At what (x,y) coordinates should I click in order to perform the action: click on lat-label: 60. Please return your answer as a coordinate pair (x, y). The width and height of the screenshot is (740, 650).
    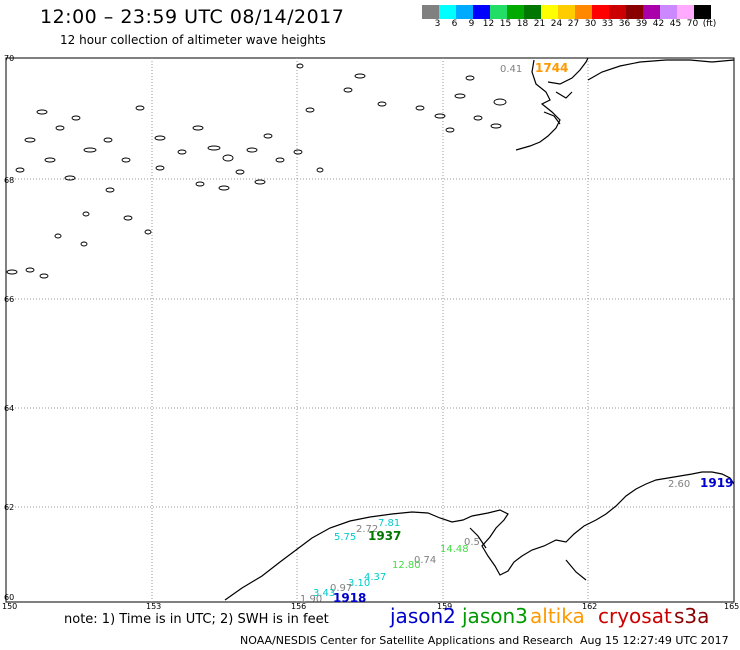
    Looking at the image, I should click on (9, 597).